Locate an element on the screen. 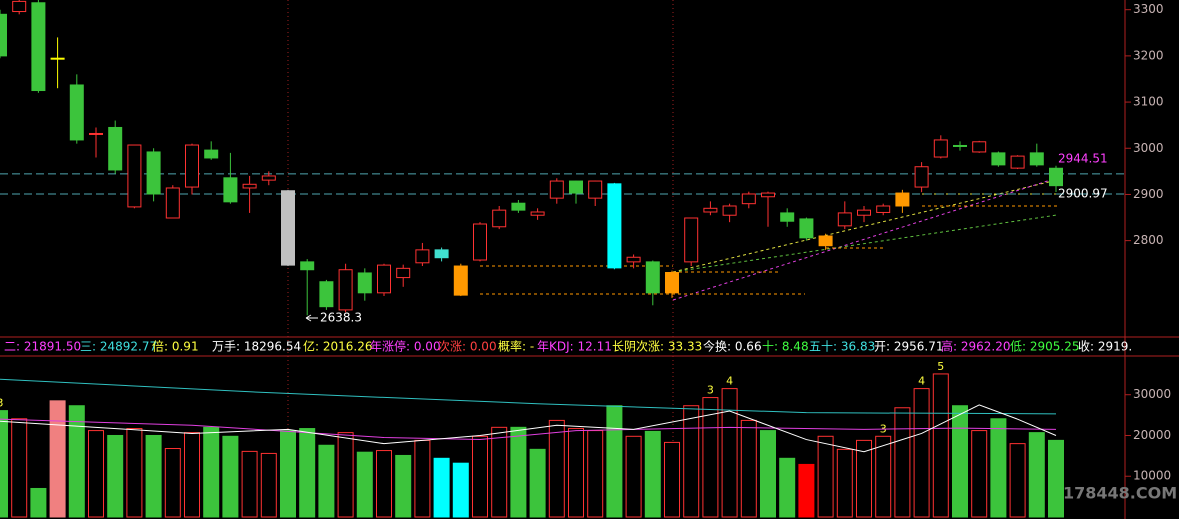 The height and width of the screenshot is (519, 1179). y-tick-label: 3200 is located at coordinates (1148, 55).